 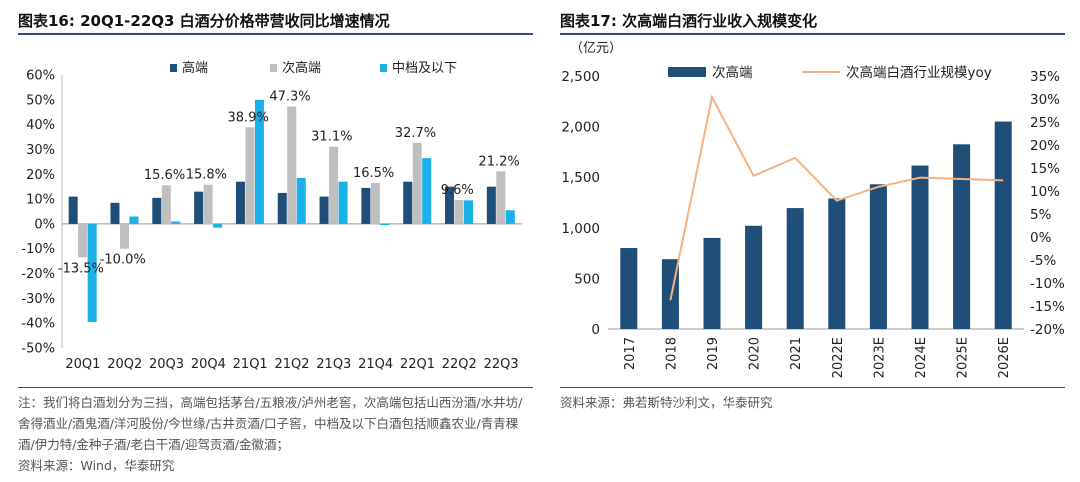 I want to click on y-tick-label: 10%, so click(x=40, y=200).